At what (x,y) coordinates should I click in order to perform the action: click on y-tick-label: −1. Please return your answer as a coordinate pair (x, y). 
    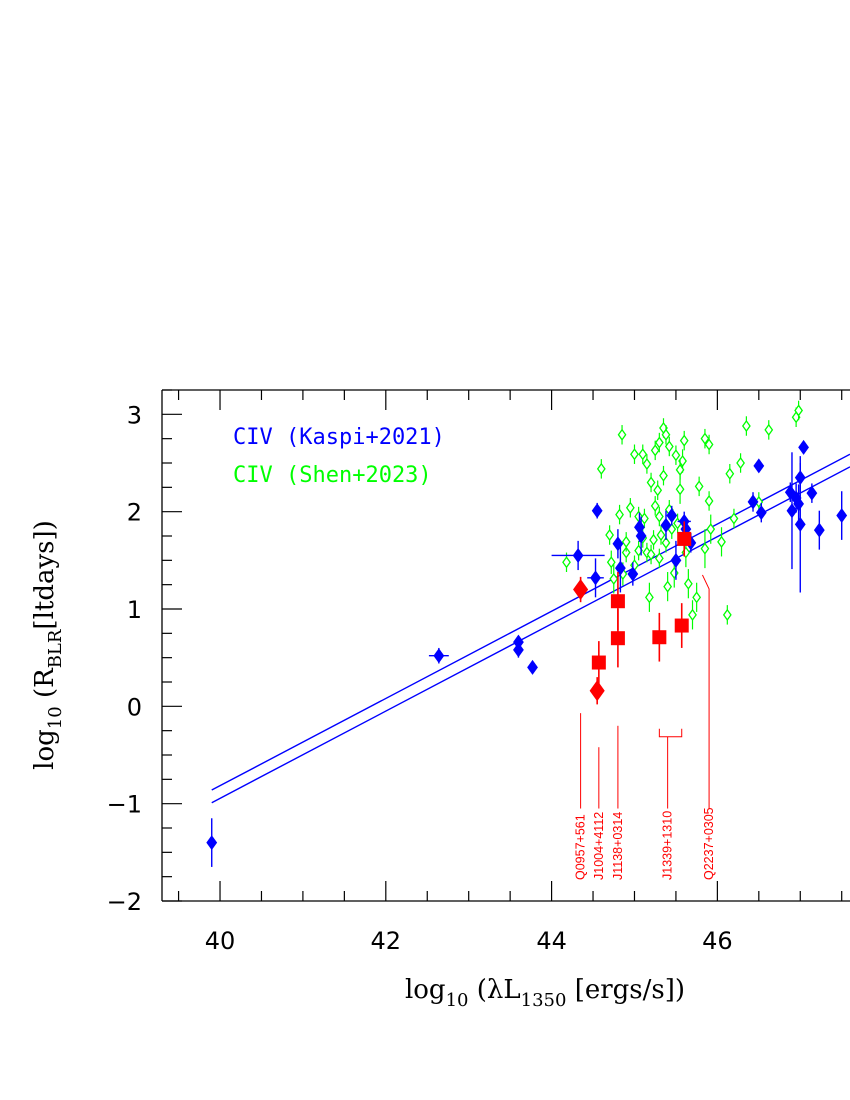
    Looking at the image, I should click on (124, 805).